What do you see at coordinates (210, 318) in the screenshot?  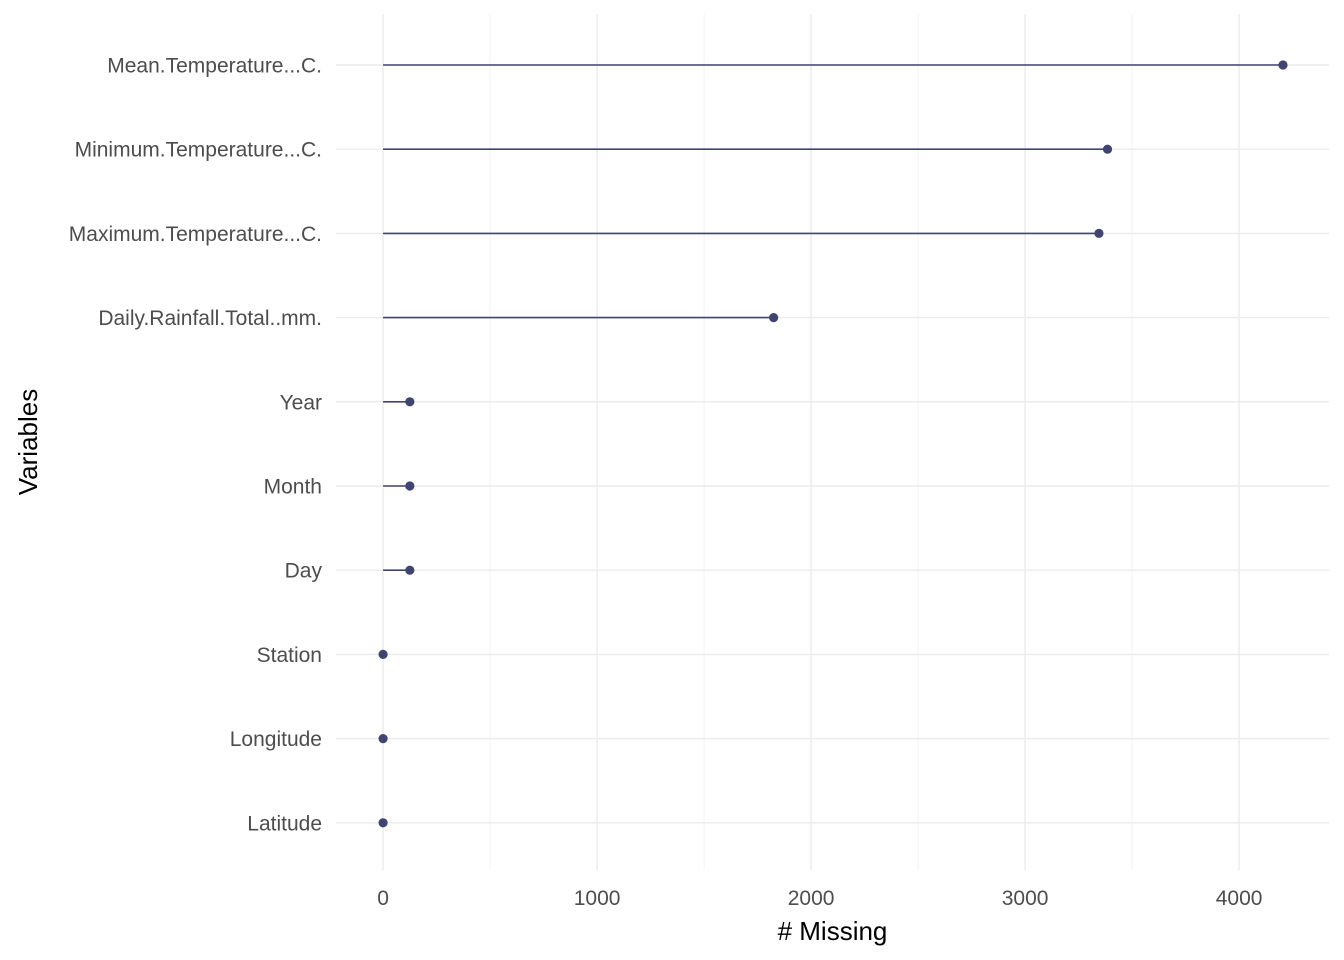 I see `y-tick-label: Daily.Rainfall.Total..mm.` at bounding box center [210, 318].